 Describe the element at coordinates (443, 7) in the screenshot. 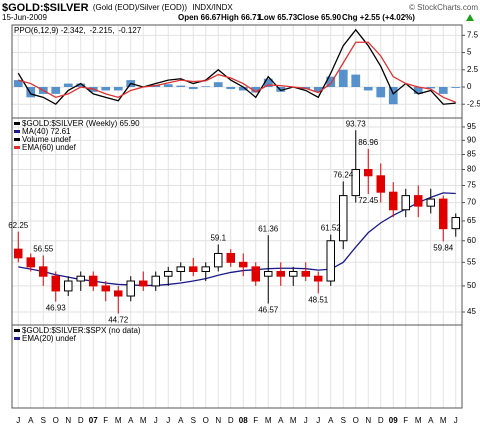

I see `credit: © StockCharts.com` at that location.